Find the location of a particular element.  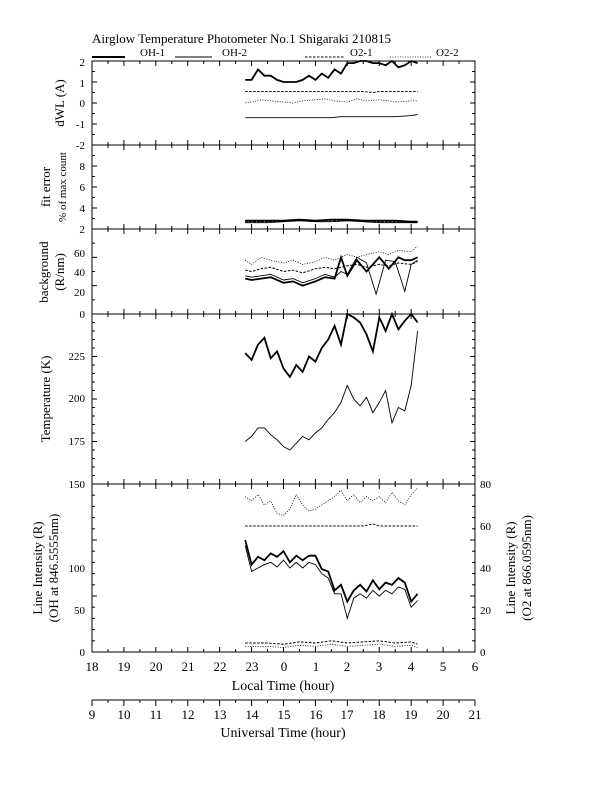

int-right-ylabel-line1: Line Intensity (R) is located at coordinates (510, 567).